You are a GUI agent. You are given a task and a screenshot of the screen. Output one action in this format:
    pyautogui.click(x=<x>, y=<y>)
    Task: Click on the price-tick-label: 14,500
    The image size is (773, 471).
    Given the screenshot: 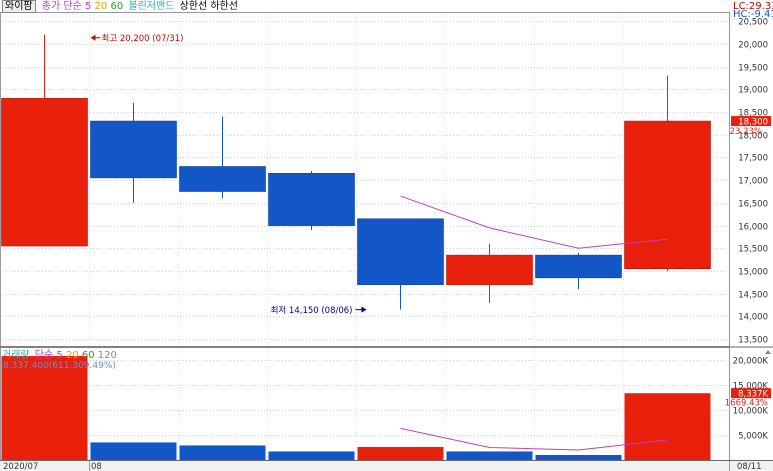 What is the action you would take?
    pyautogui.click(x=753, y=296)
    